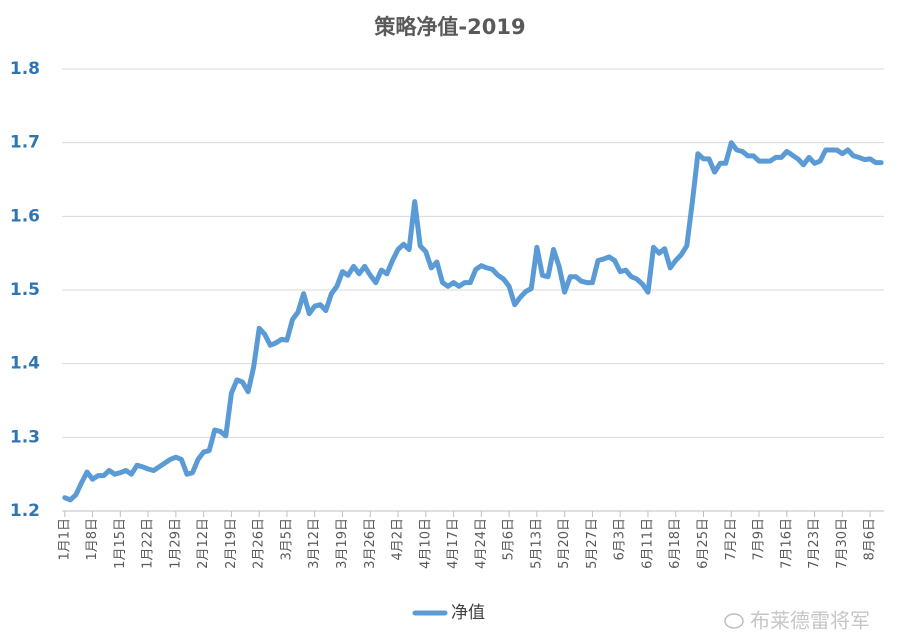  Describe the element at coordinates (731, 539) in the screenshot. I see `x-tick-label: 7月2日` at that location.